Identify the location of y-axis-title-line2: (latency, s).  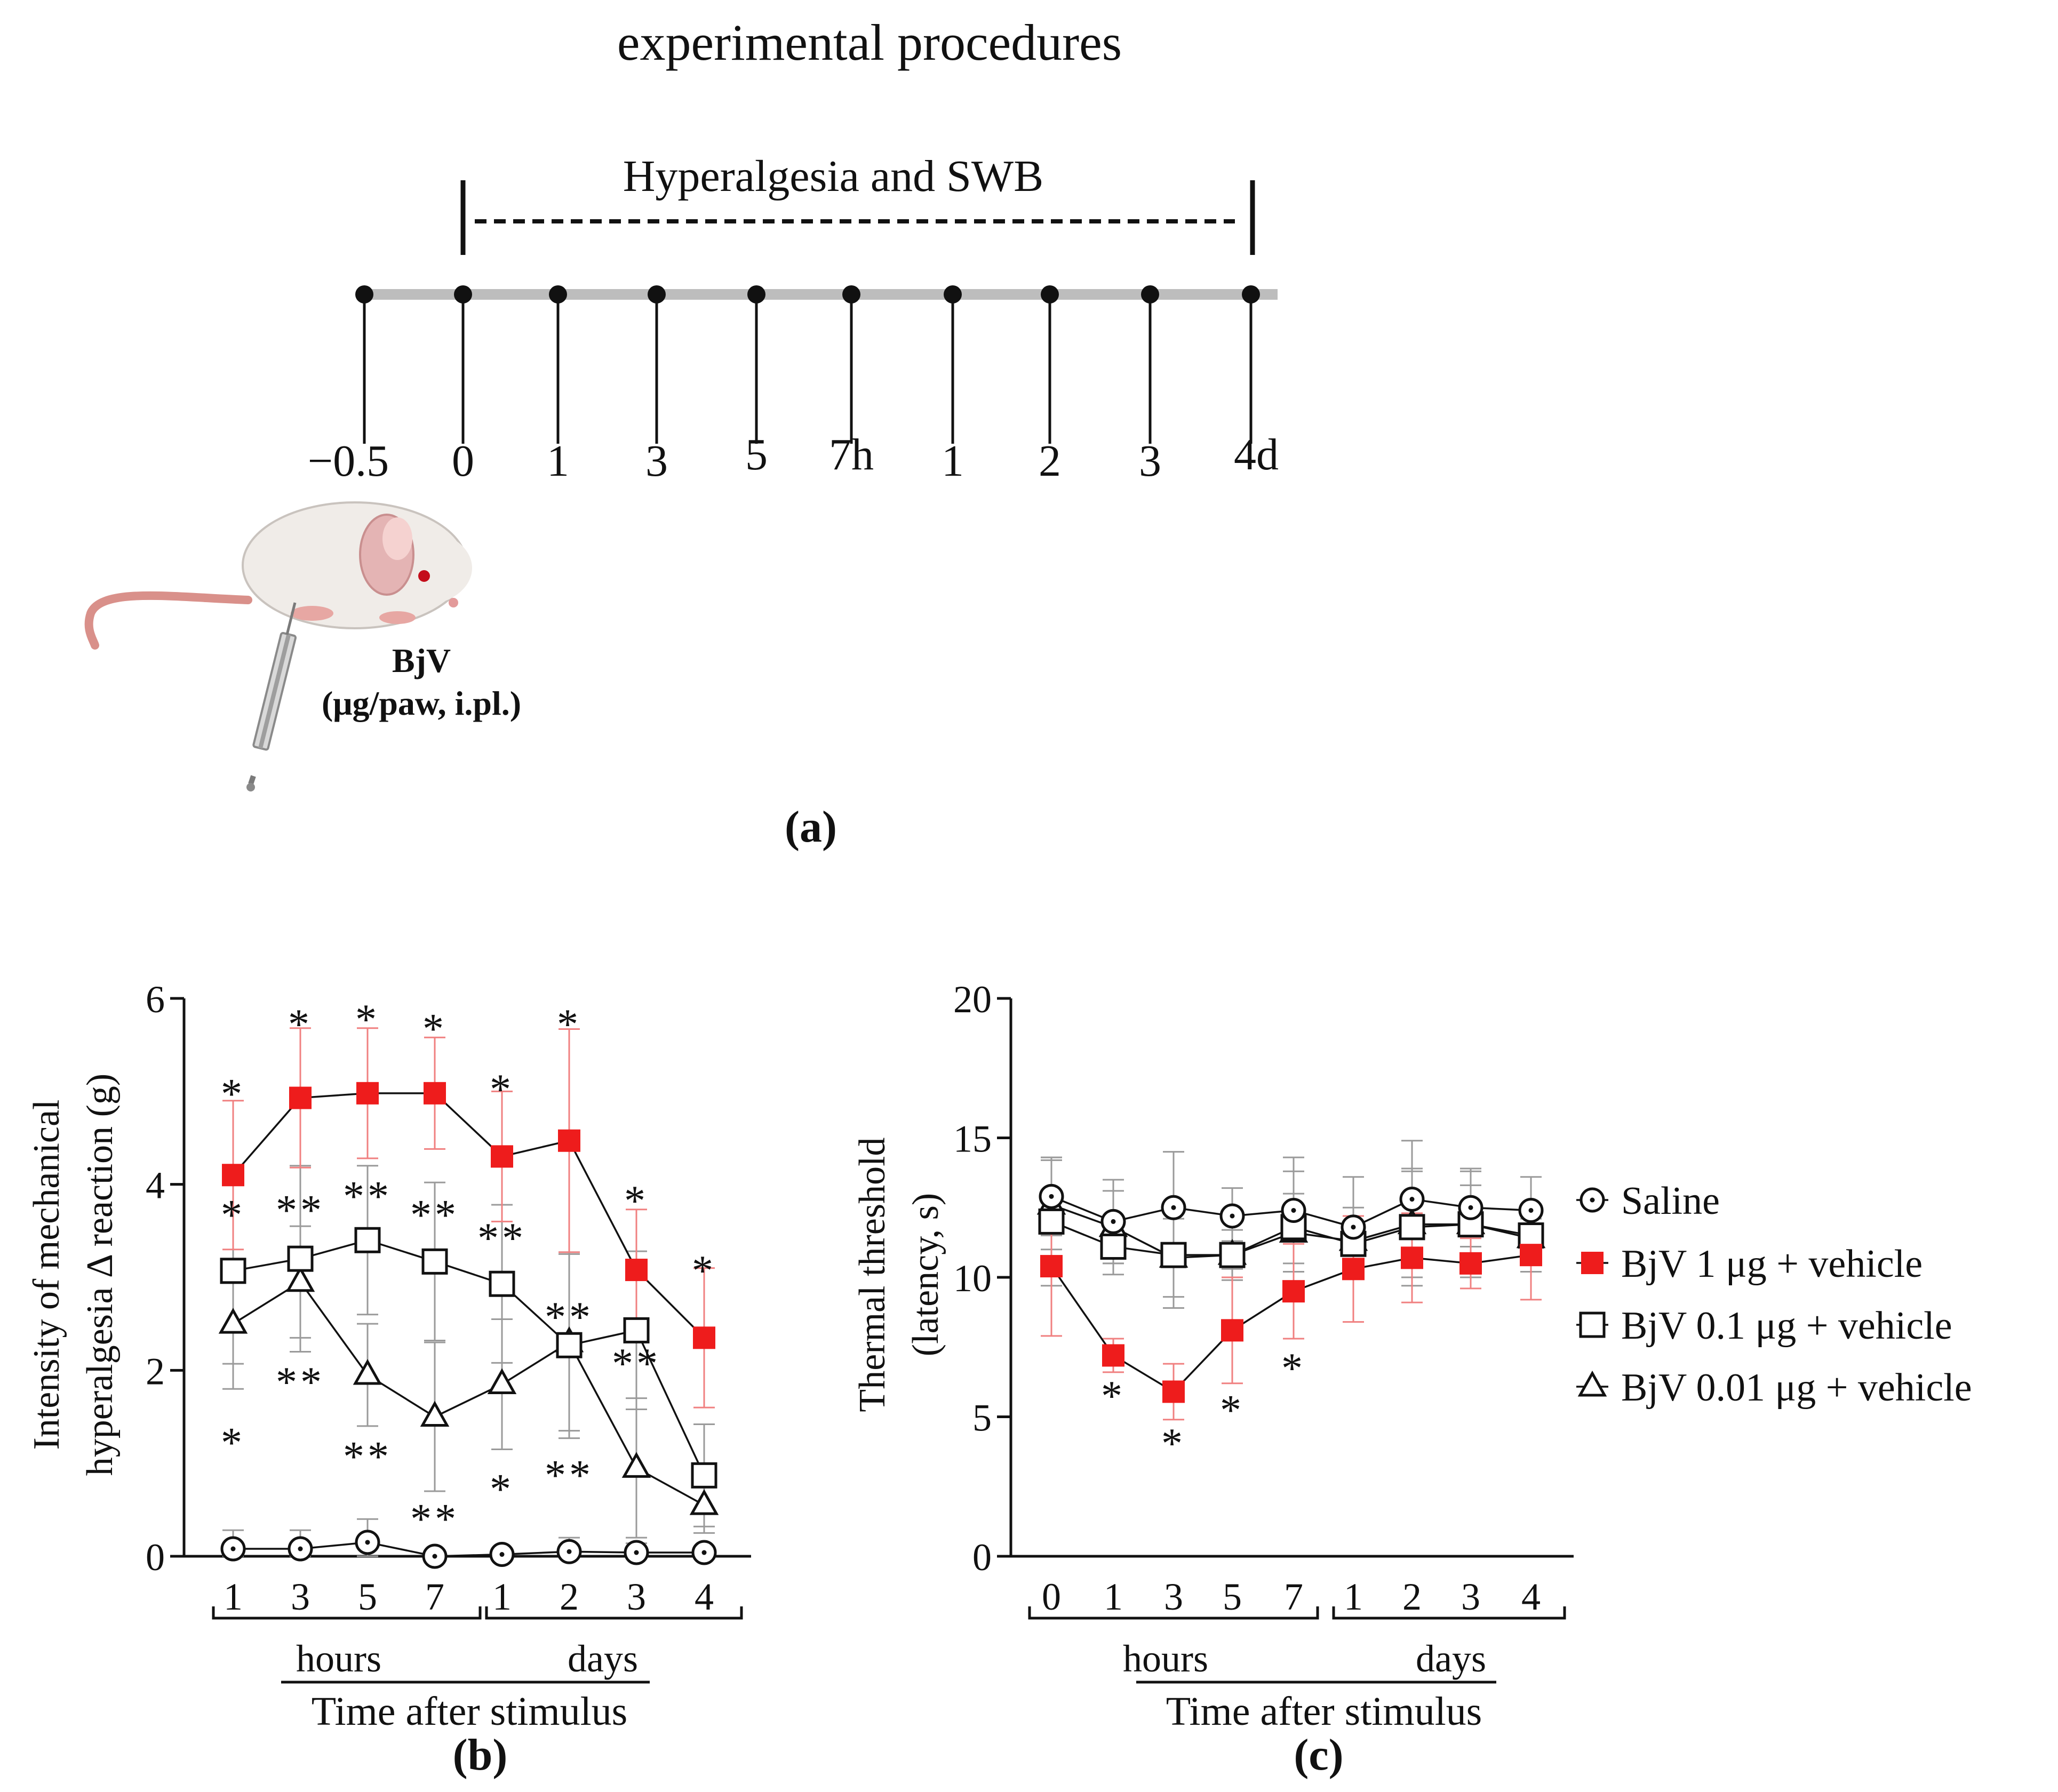
(925, 1274).